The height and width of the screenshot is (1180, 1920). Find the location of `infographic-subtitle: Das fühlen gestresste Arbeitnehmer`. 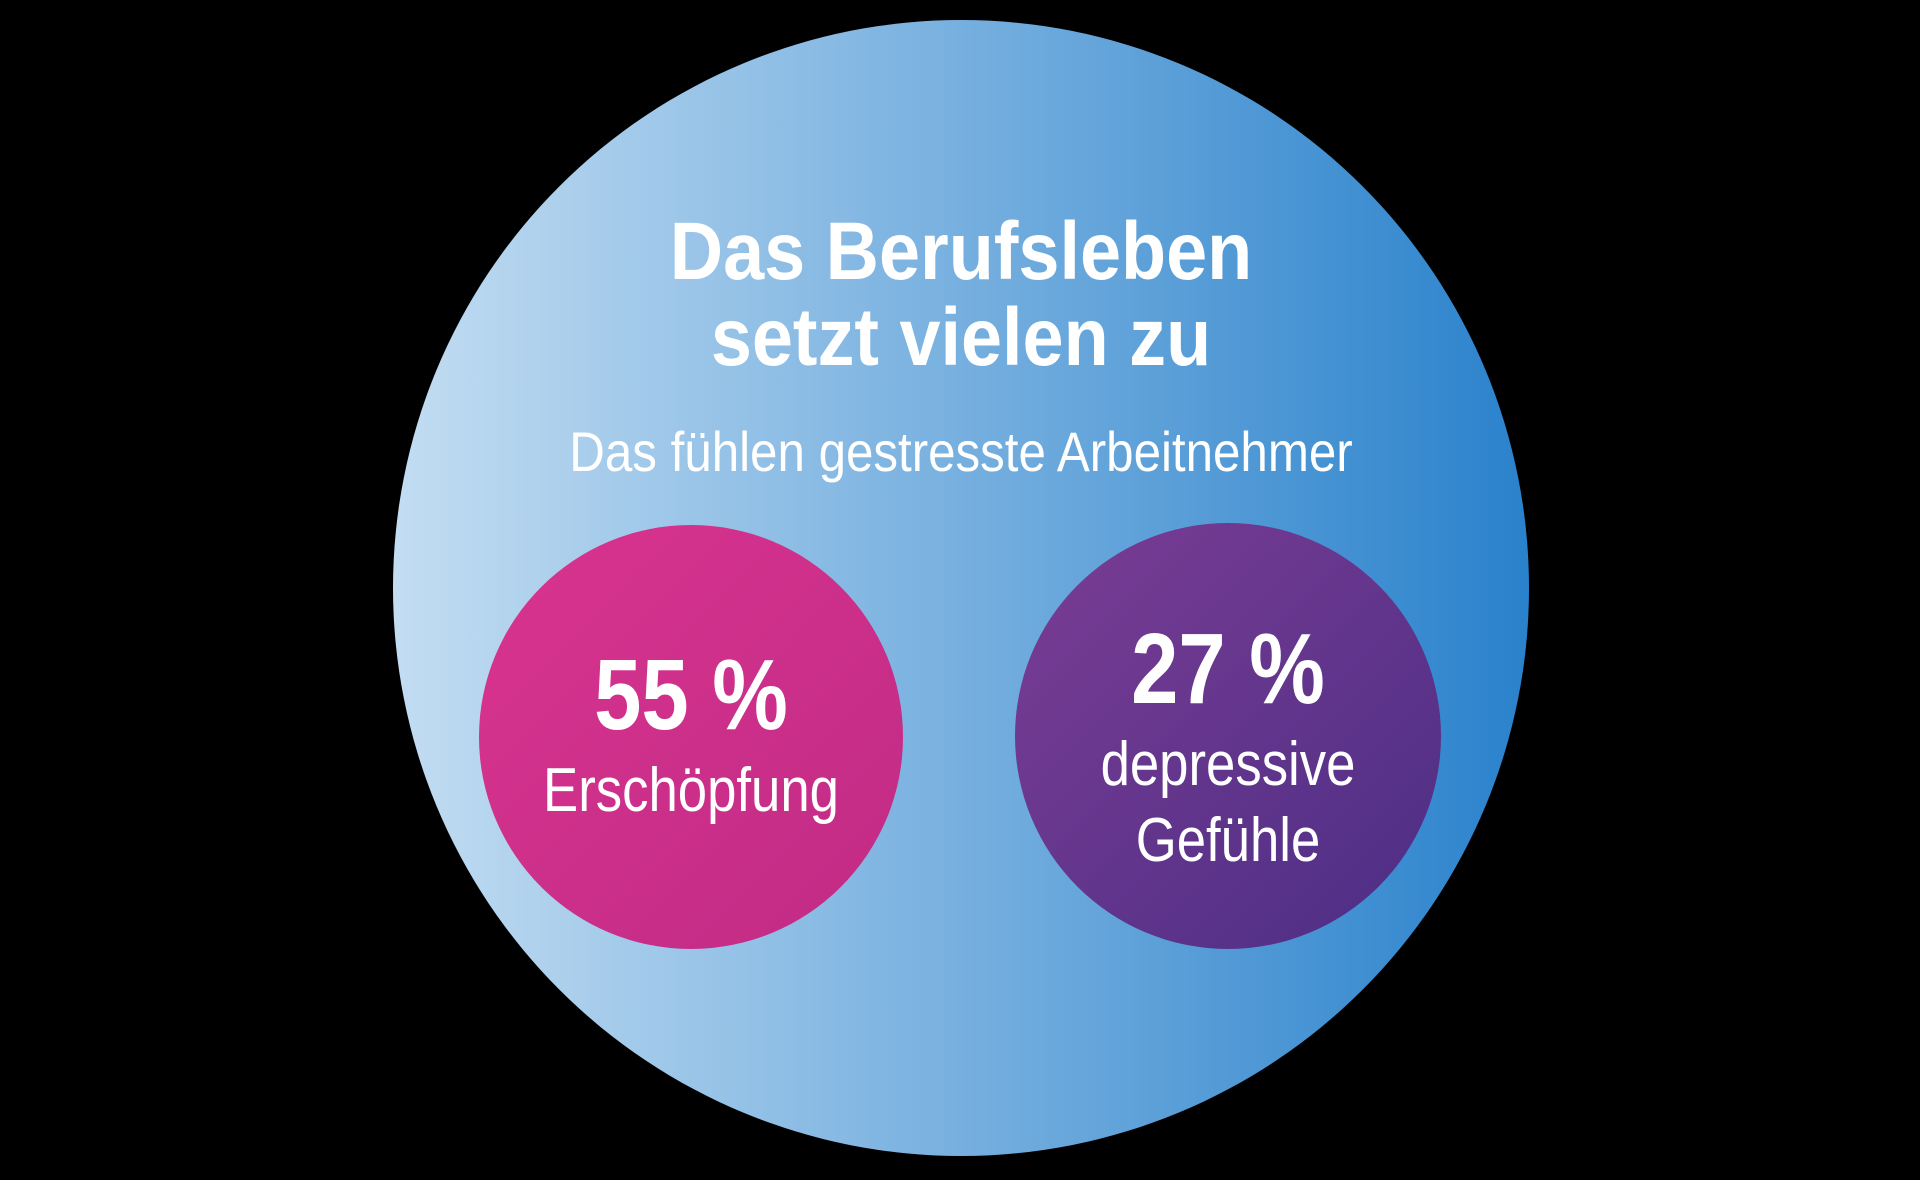

infographic-subtitle: Das fühlen gestresste Arbeitnehmer is located at coordinates (961, 451).